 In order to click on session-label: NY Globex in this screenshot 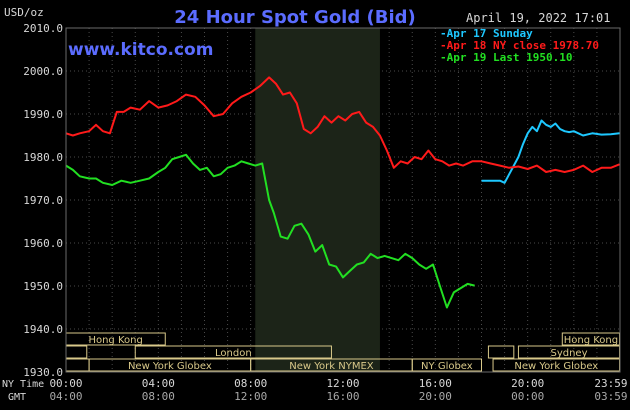, I will do `click(447, 366)`.